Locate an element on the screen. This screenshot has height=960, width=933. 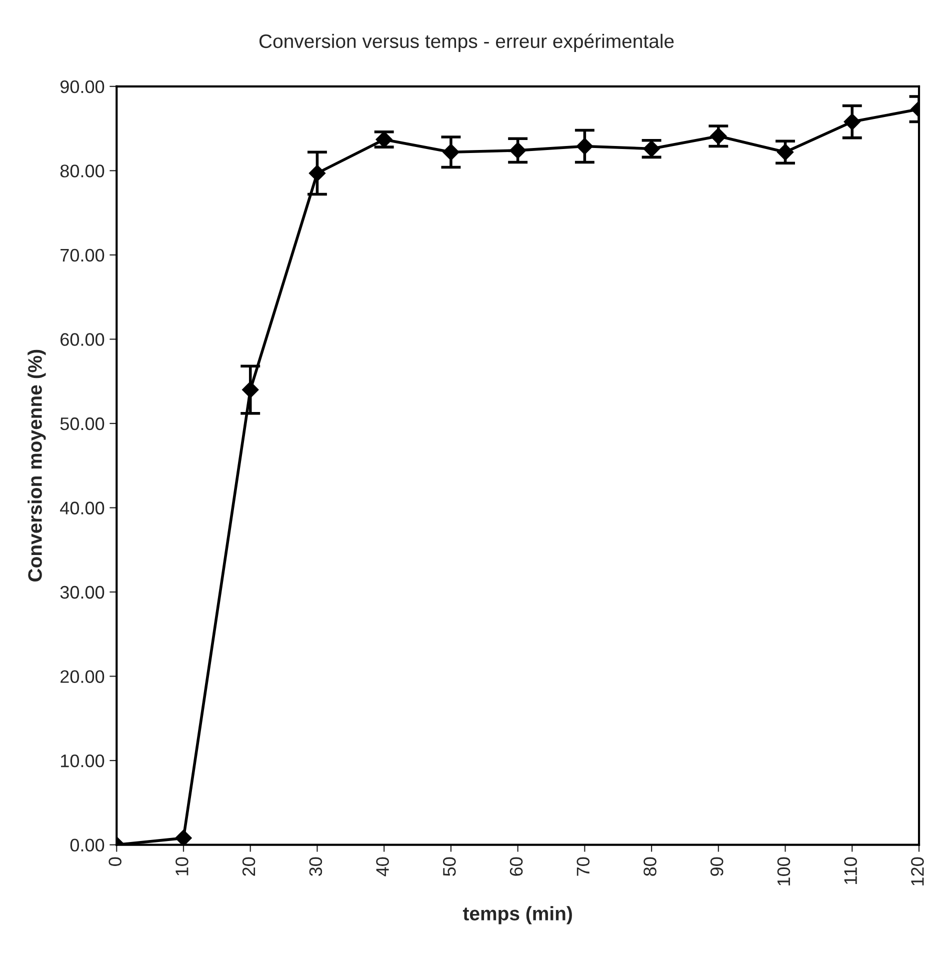
y-tick-label: 40.00 is located at coordinates (82, 508).